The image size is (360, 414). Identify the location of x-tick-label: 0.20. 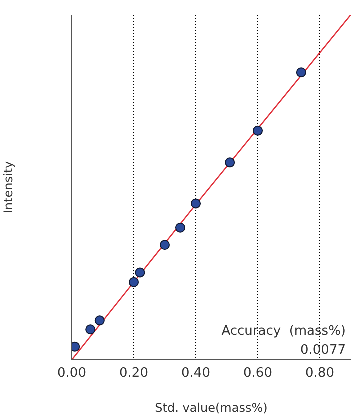
(134, 374).